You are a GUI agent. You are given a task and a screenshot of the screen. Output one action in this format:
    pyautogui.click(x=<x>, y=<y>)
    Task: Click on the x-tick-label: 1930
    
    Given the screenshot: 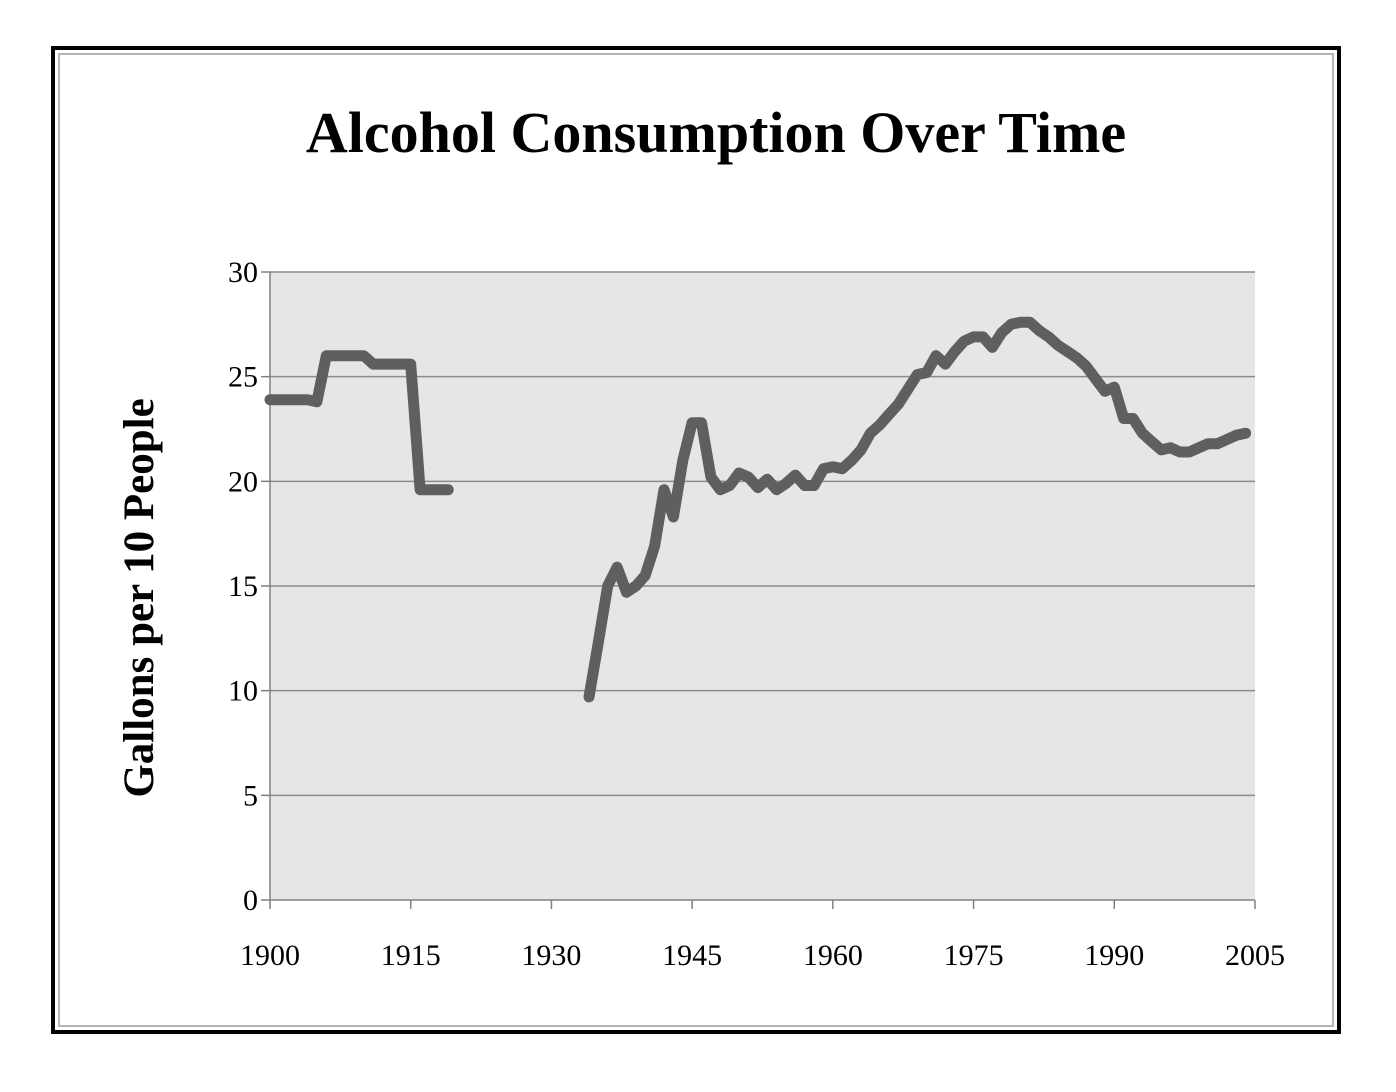 What is the action you would take?
    pyautogui.click(x=551, y=955)
    